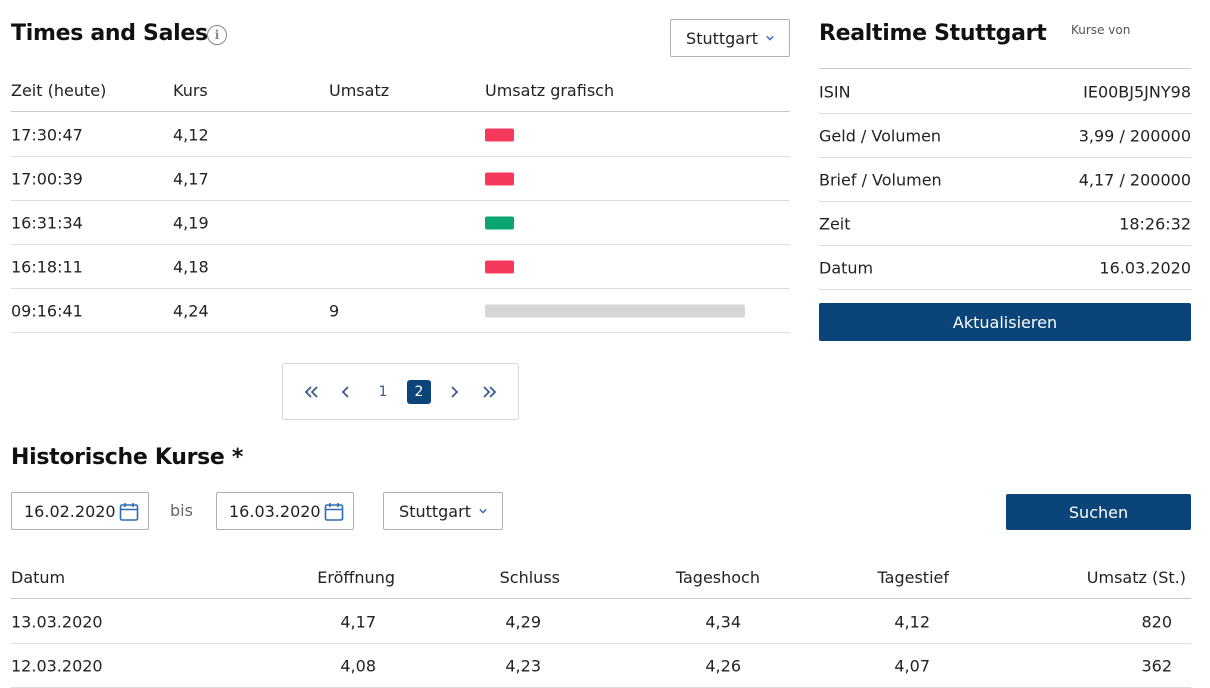 This screenshot has height=688, width=1210. Describe the element at coordinates (835, 91) in the screenshot. I see `realtime-label: ISIN` at that location.